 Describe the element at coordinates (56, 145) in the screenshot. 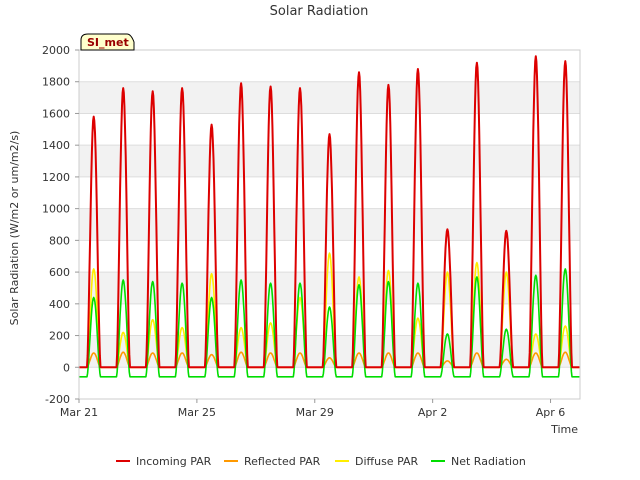

I see `y-tick-label: 1400` at that location.